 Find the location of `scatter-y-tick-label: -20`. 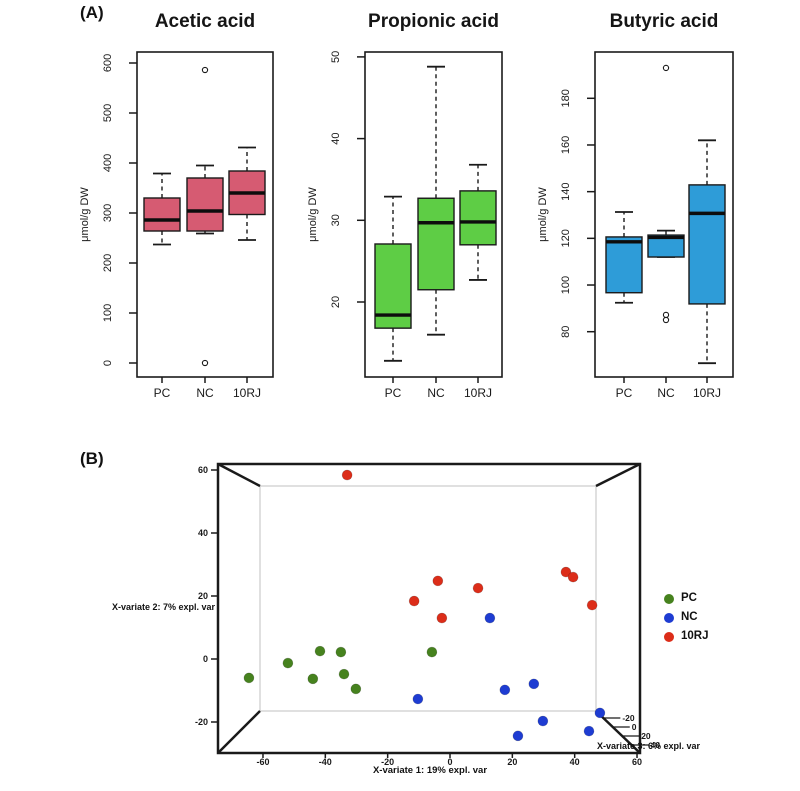

scatter-y-tick-label: -20 is located at coordinates (201, 722).